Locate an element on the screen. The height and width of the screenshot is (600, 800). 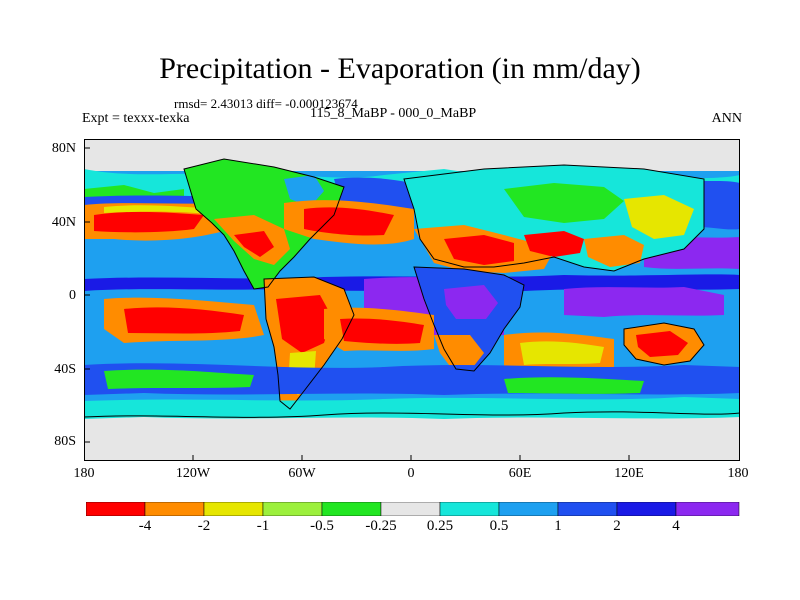
middle-east-dry is located at coordinates (554, 244).